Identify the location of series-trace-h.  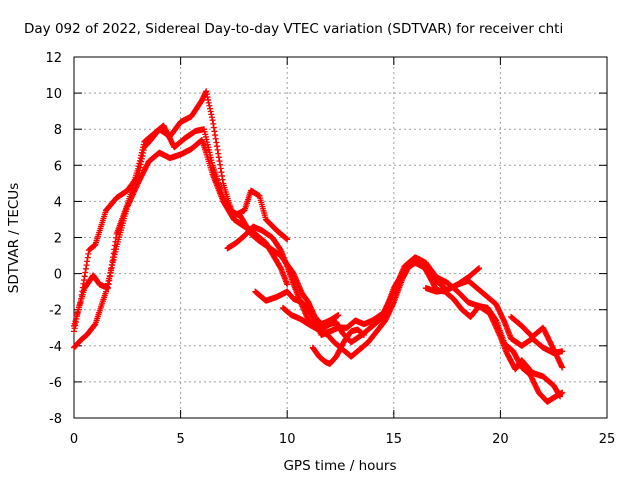
(452, 280).